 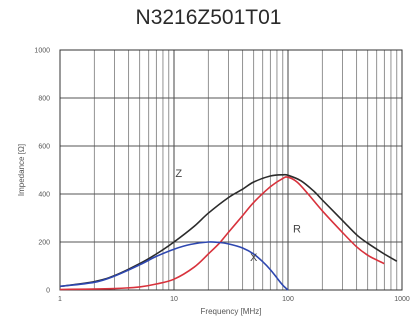 What do you see at coordinates (44, 195) in the screenshot?
I see `y-tick-label: 400` at bounding box center [44, 195].